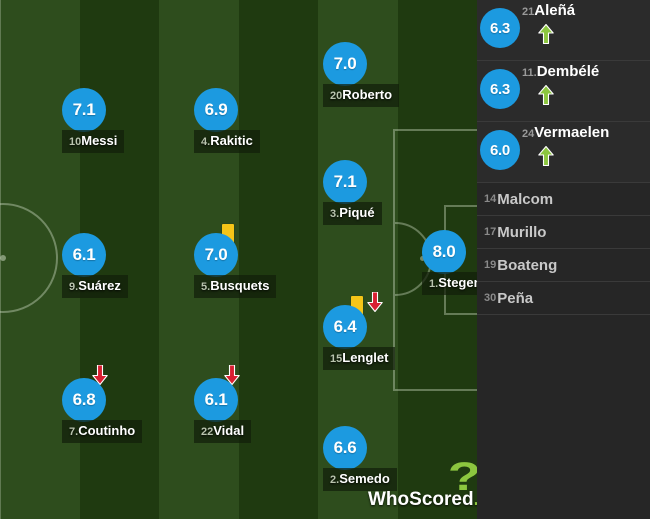 The height and width of the screenshot is (519, 650). Describe the element at coordinates (345, 448) in the screenshot. I see `player-rating-badge: 6.6` at that location.